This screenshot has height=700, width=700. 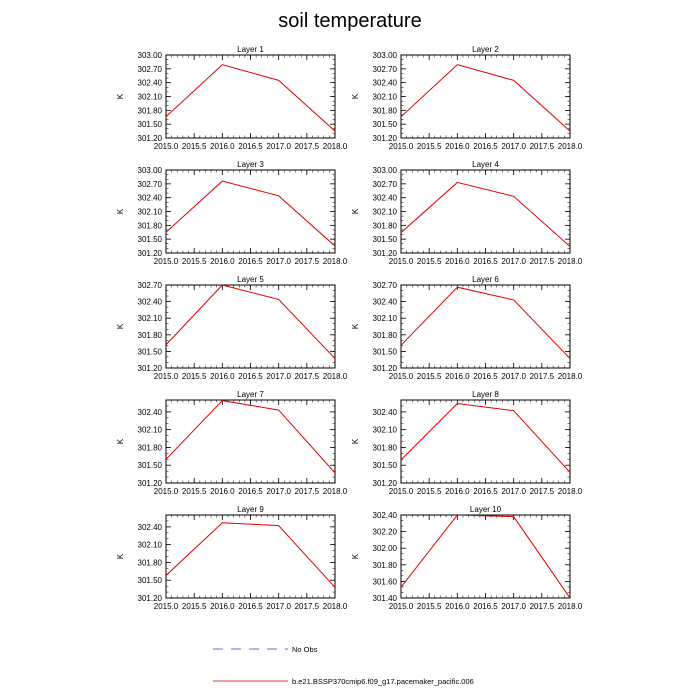 I want to click on panel-title: Layer 1, so click(x=250, y=49).